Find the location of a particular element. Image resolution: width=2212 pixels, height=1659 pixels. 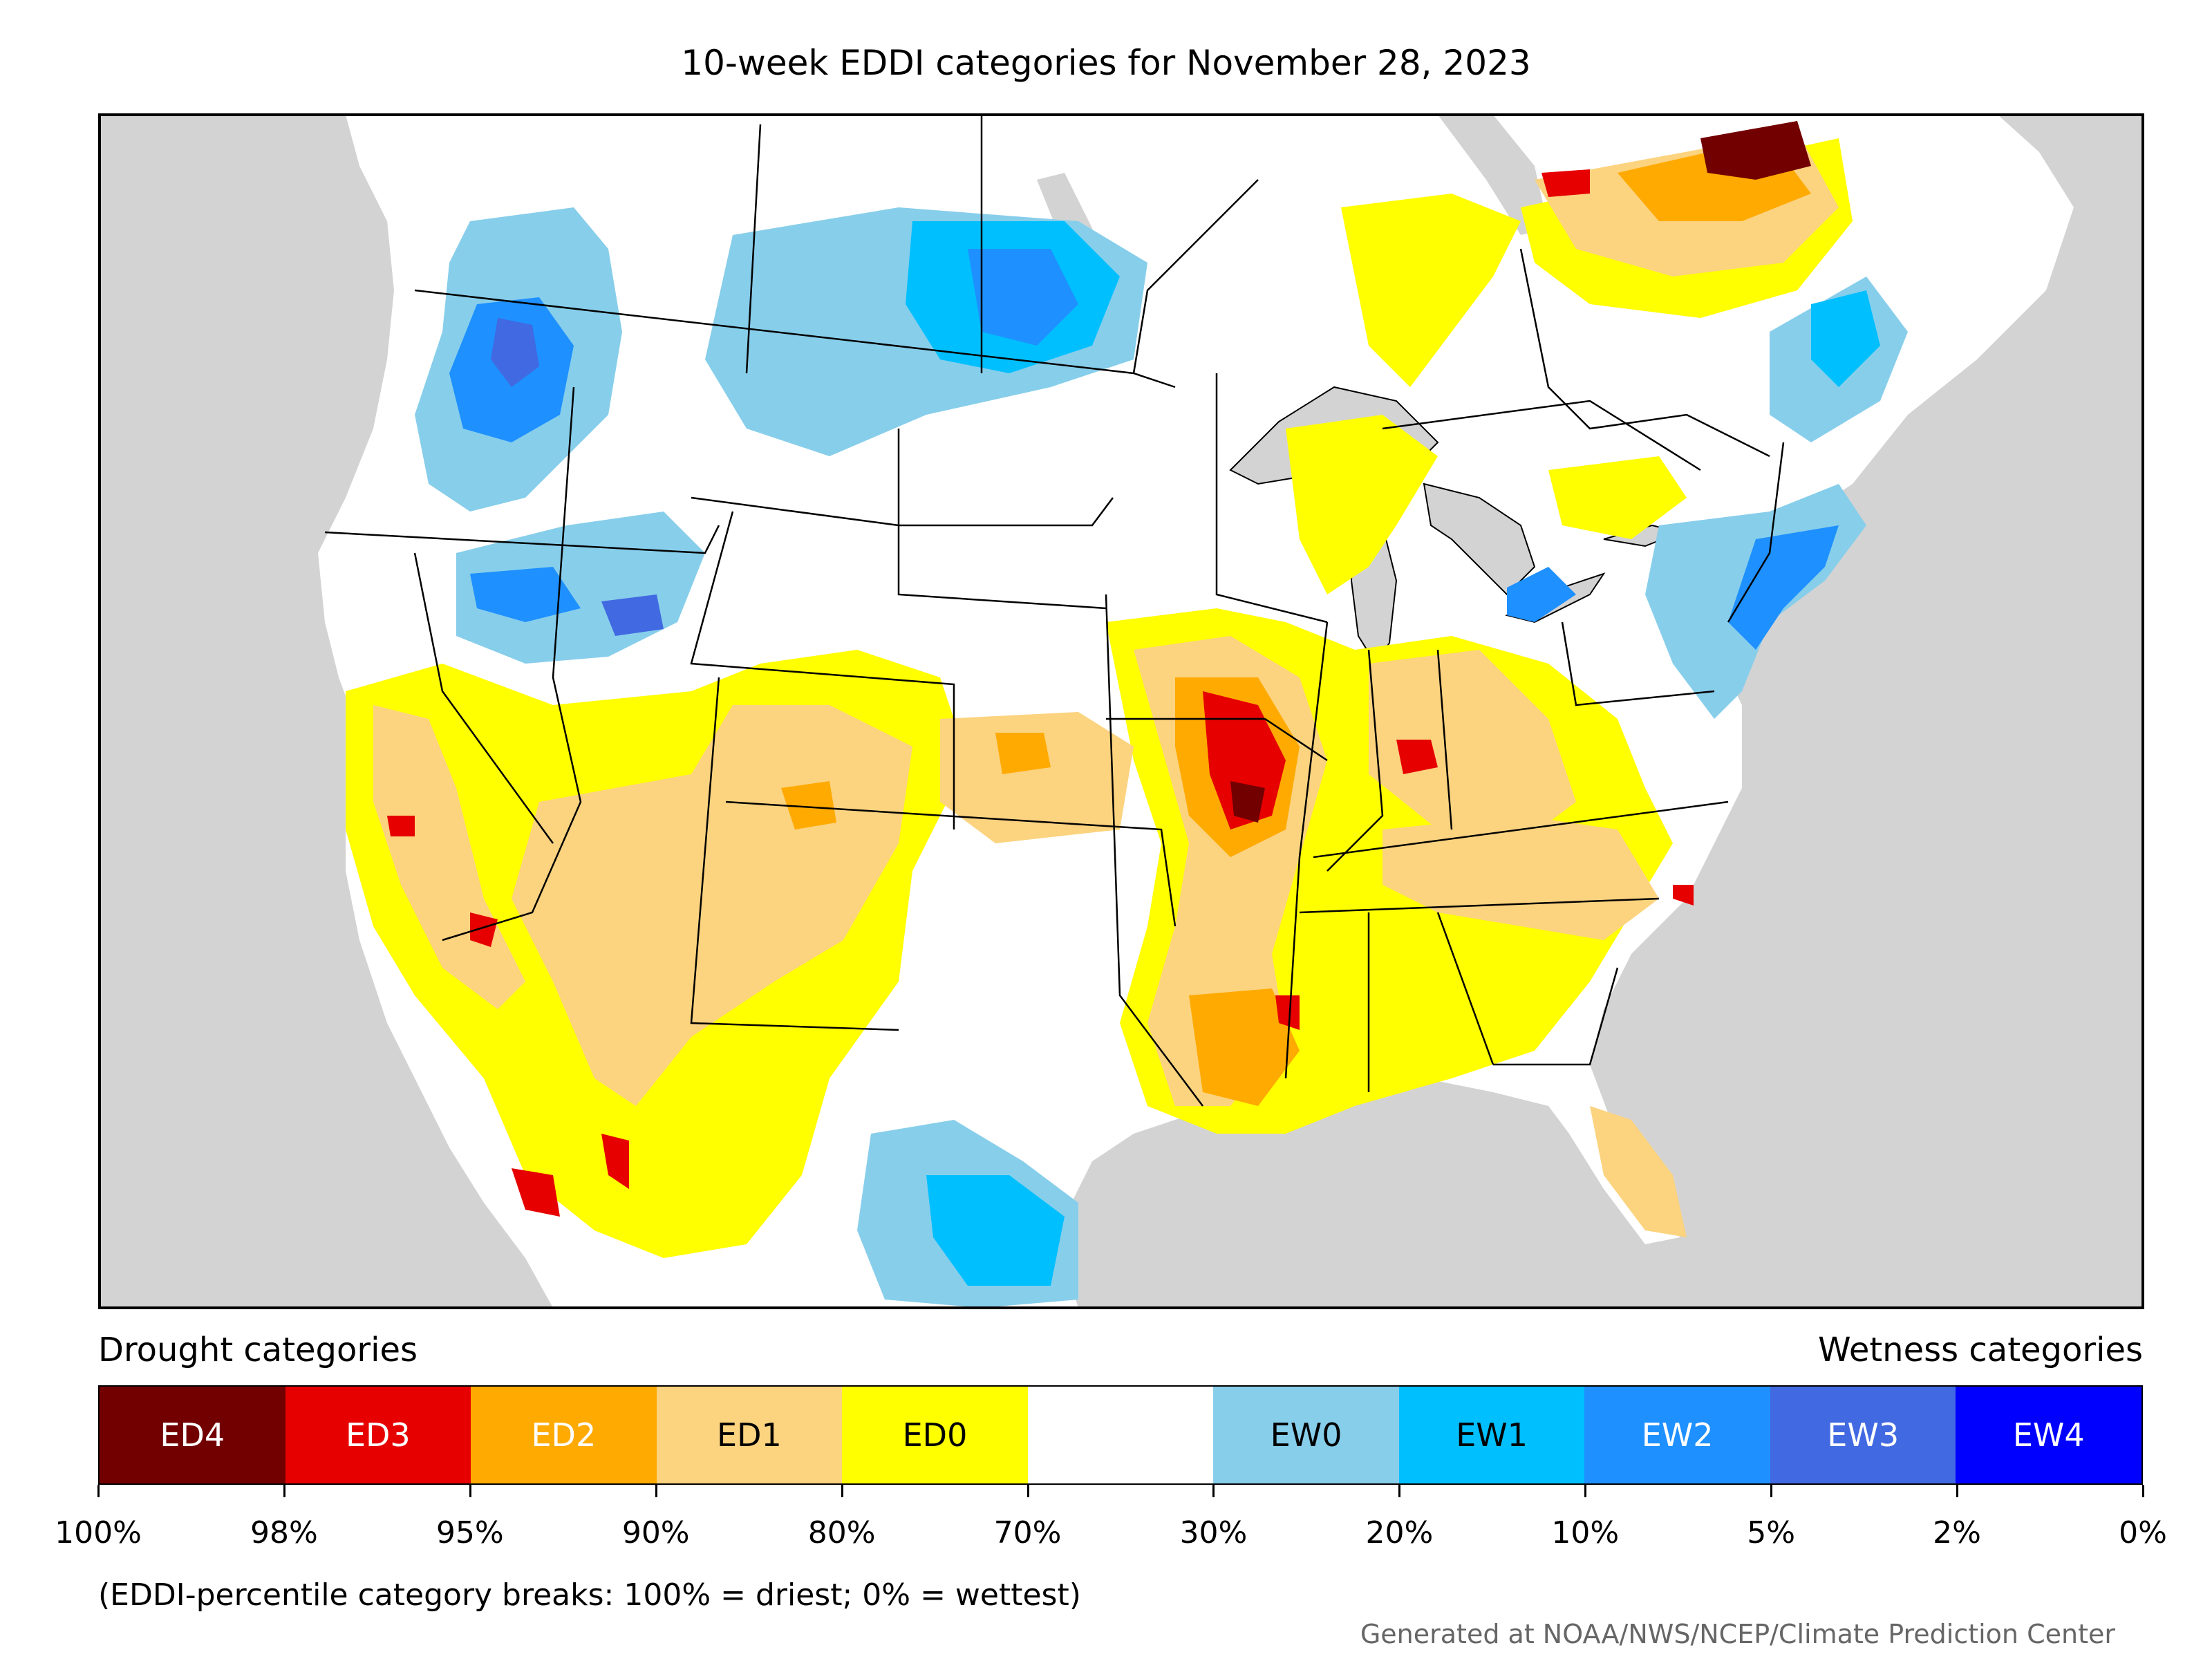

category-swatch-ew4: EW4 is located at coordinates (2049, 1435).